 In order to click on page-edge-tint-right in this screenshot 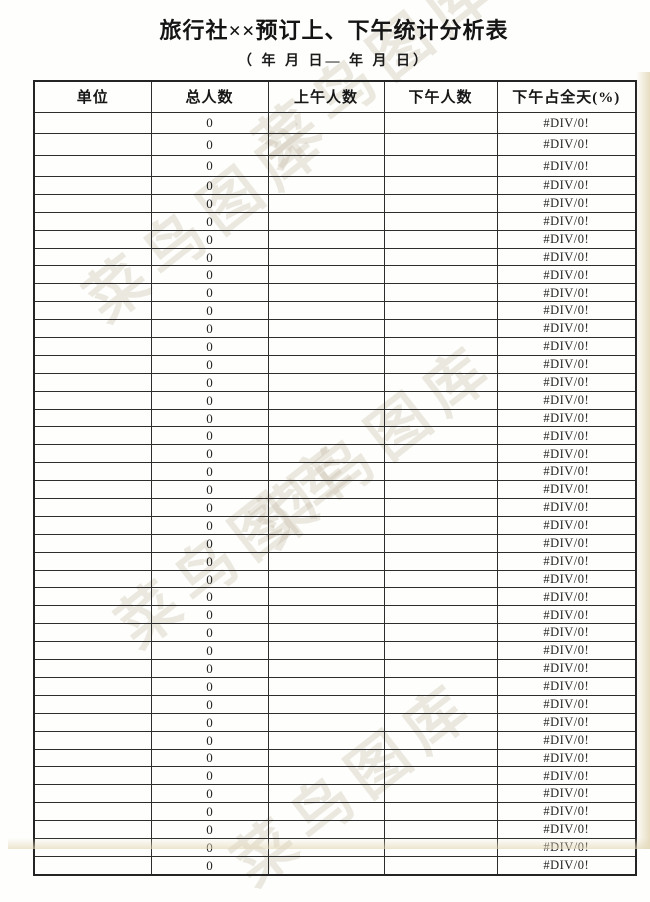, I will do `click(643, 460)`.